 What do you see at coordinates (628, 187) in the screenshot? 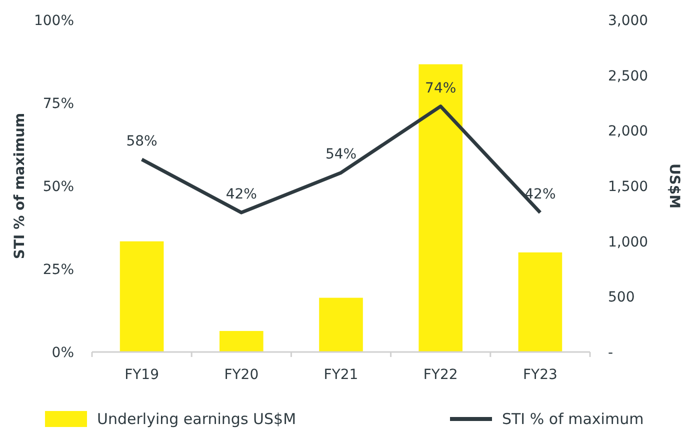
I see `y2-tick-label: 1,500` at bounding box center [628, 187].